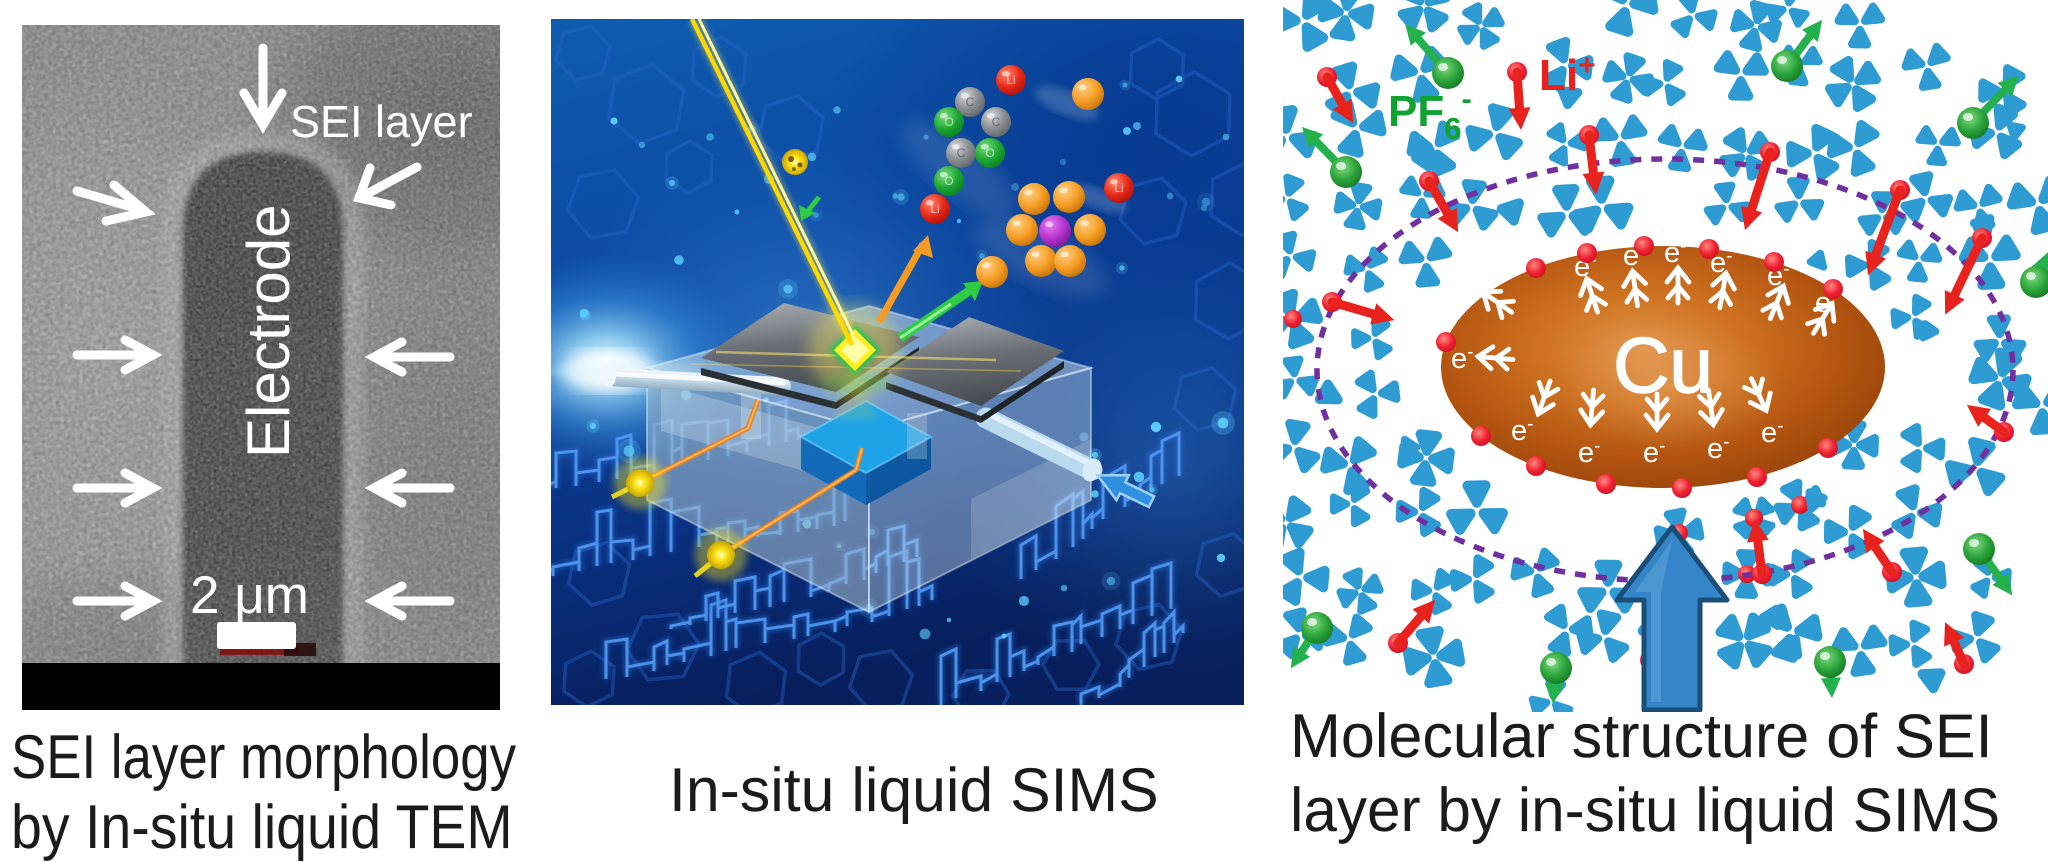 The height and width of the screenshot is (862, 2048). Describe the element at coordinates (1663, 365) in the screenshot. I see `svg-text: Cu` at that location.